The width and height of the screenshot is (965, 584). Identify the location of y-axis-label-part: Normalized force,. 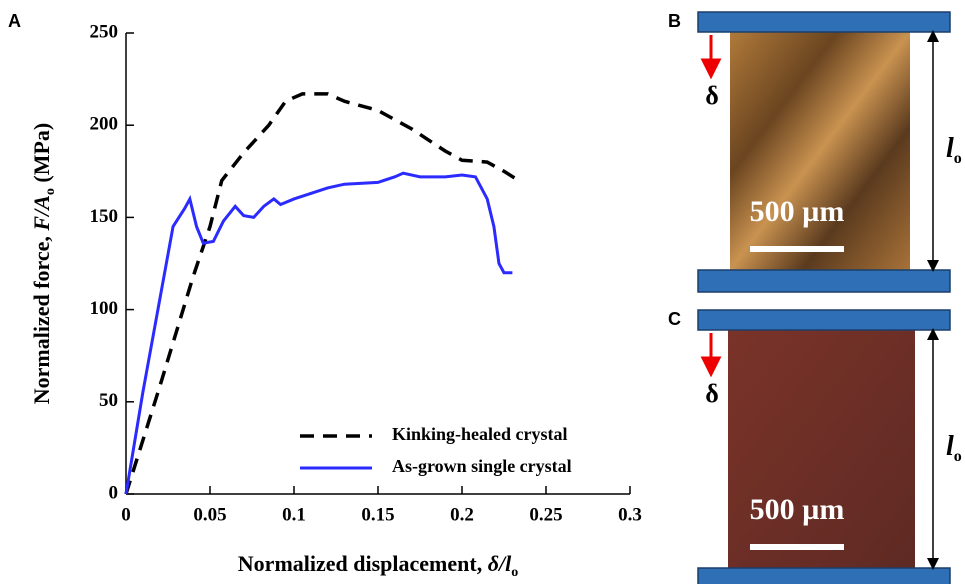
(41, 318).